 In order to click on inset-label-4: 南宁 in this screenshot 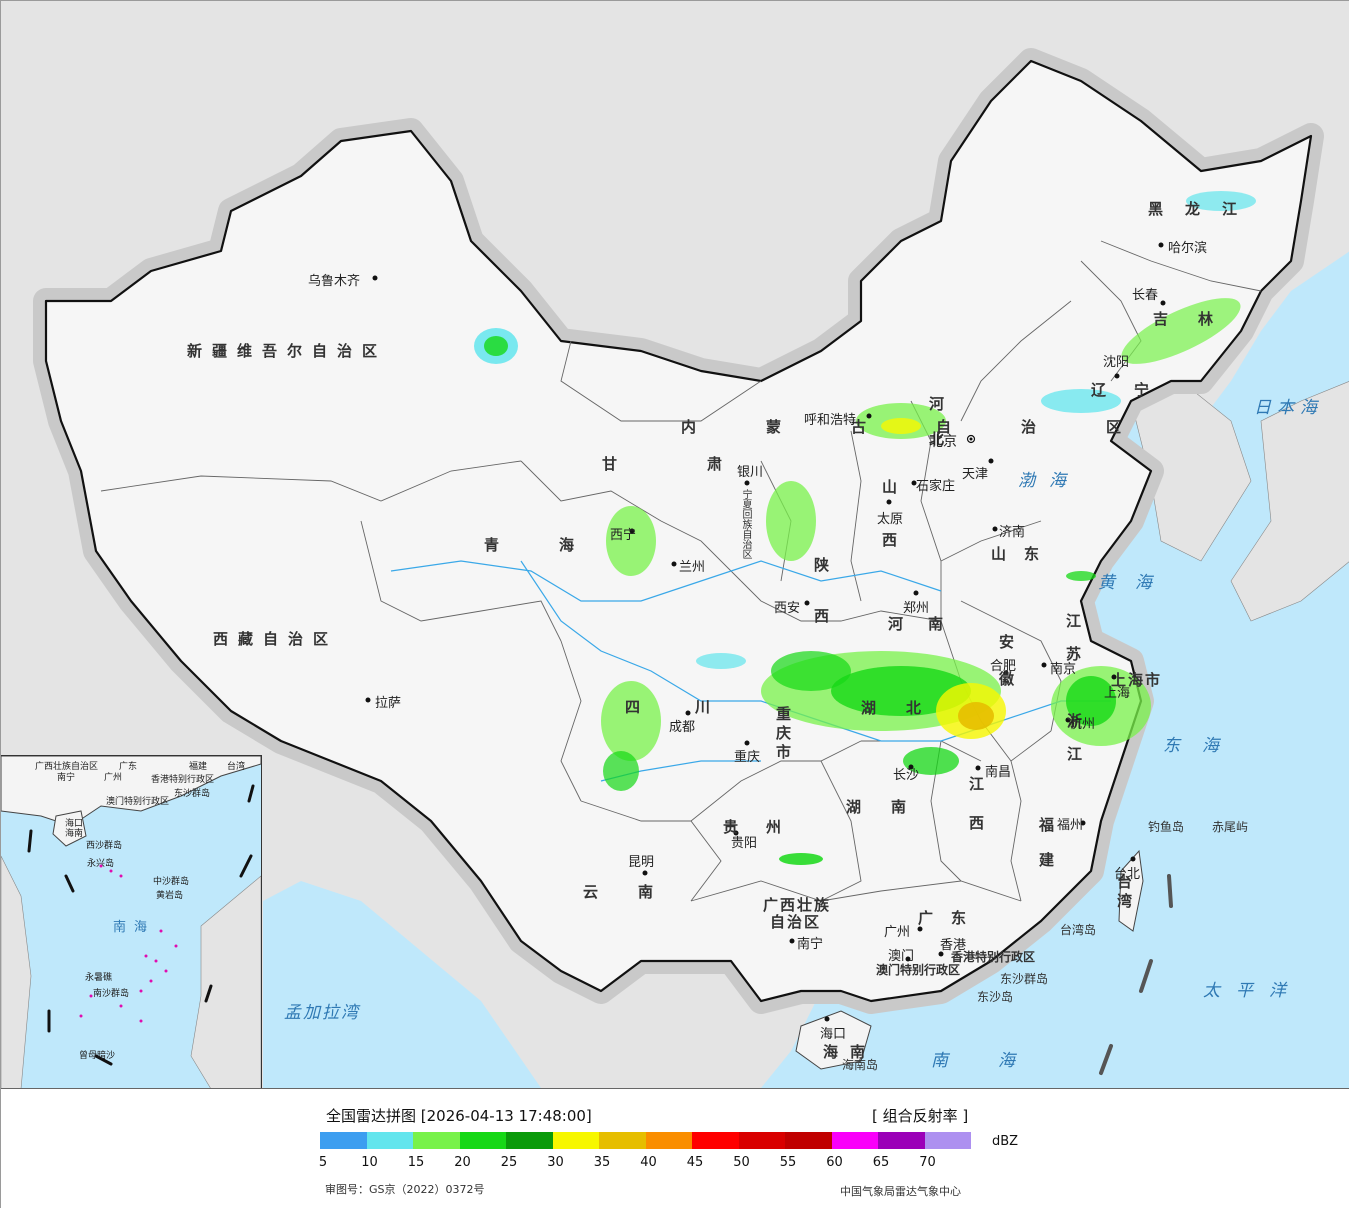, I will do `click(66, 778)`.